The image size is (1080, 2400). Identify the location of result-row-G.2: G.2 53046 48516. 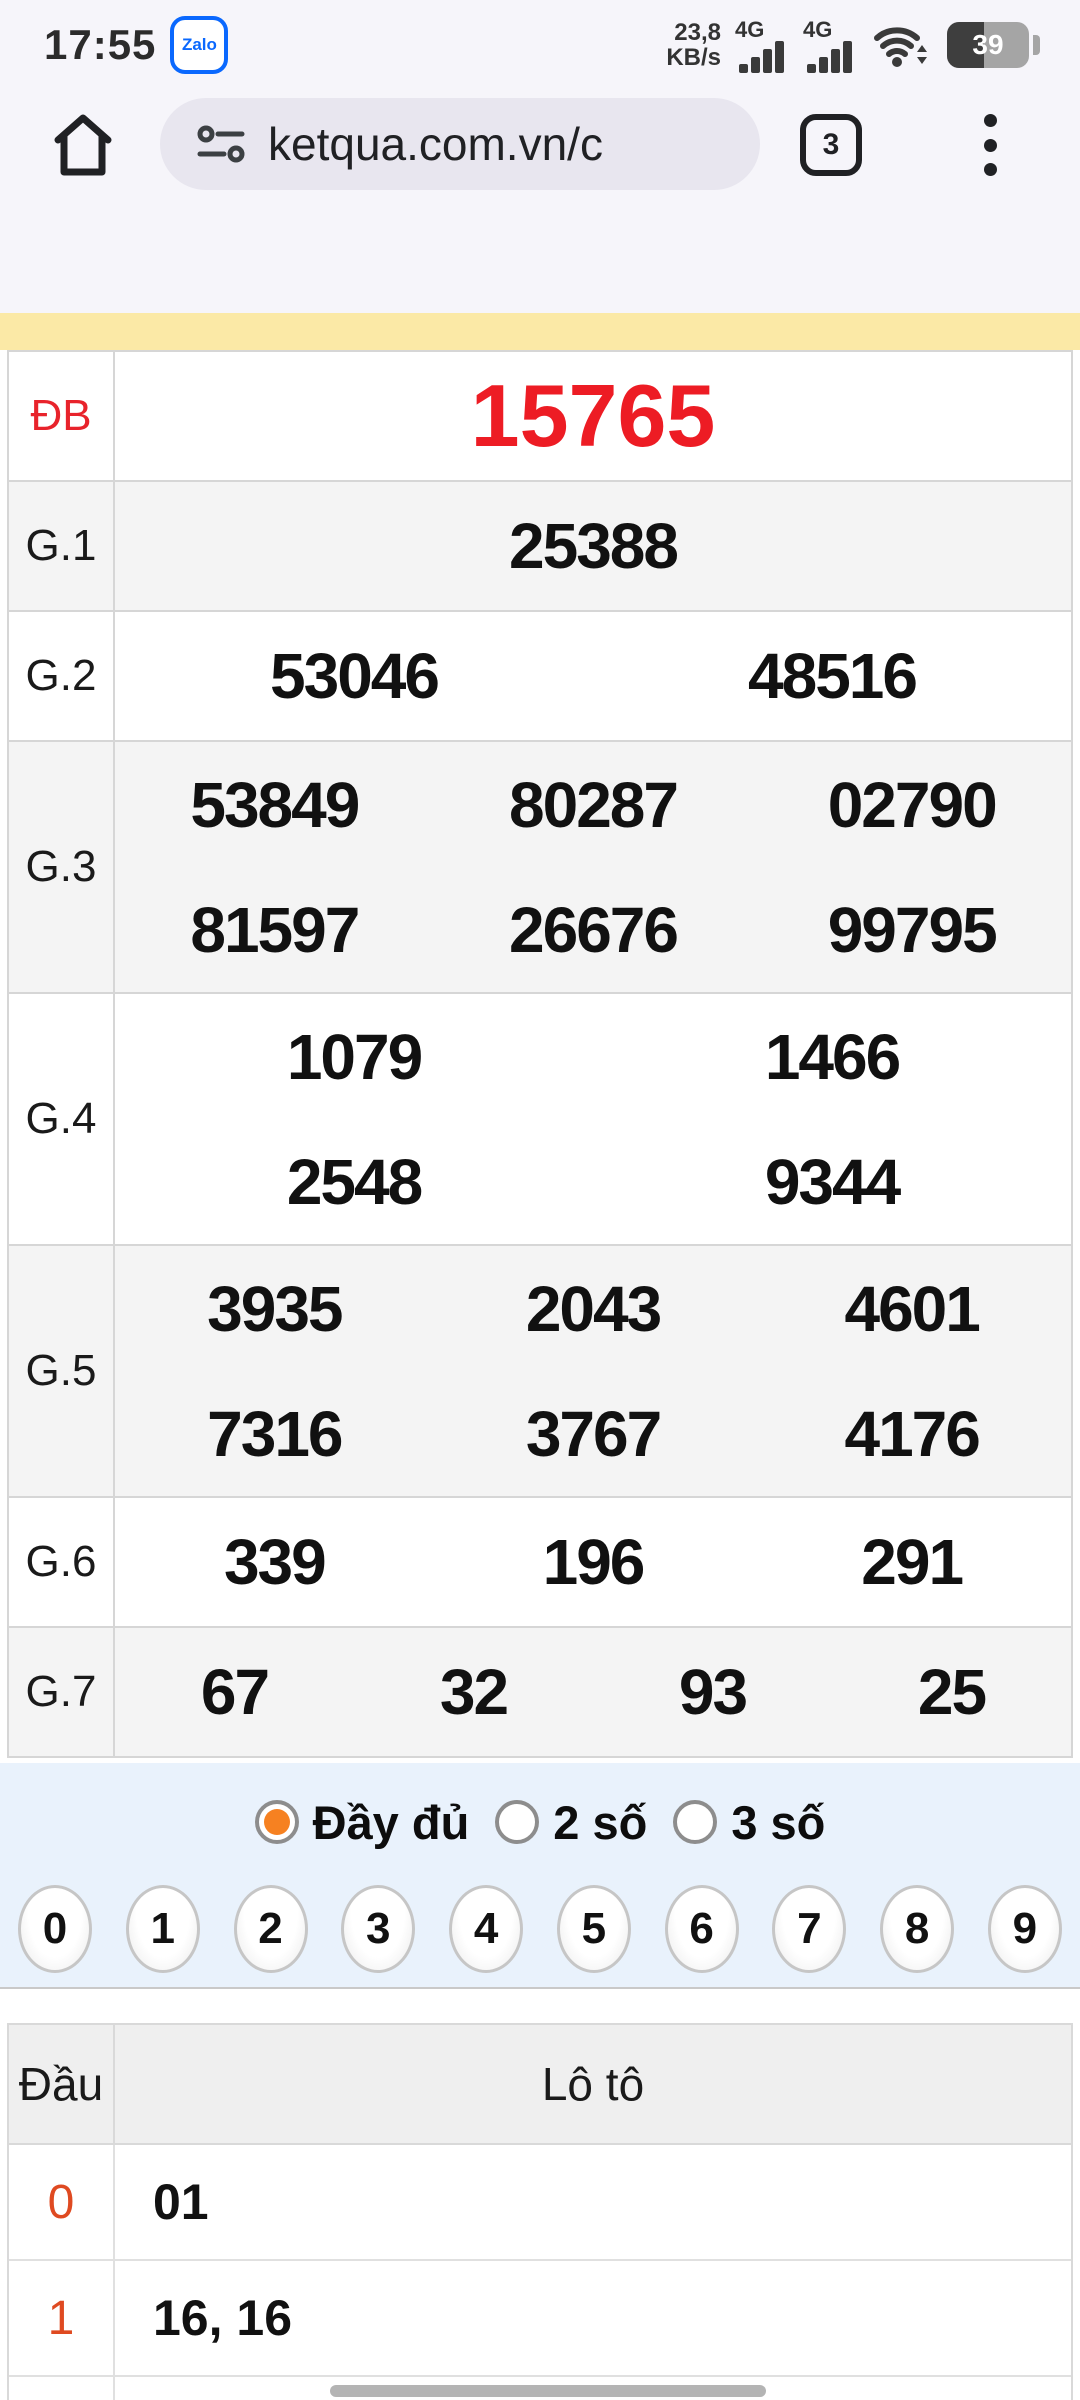
(540, 677).